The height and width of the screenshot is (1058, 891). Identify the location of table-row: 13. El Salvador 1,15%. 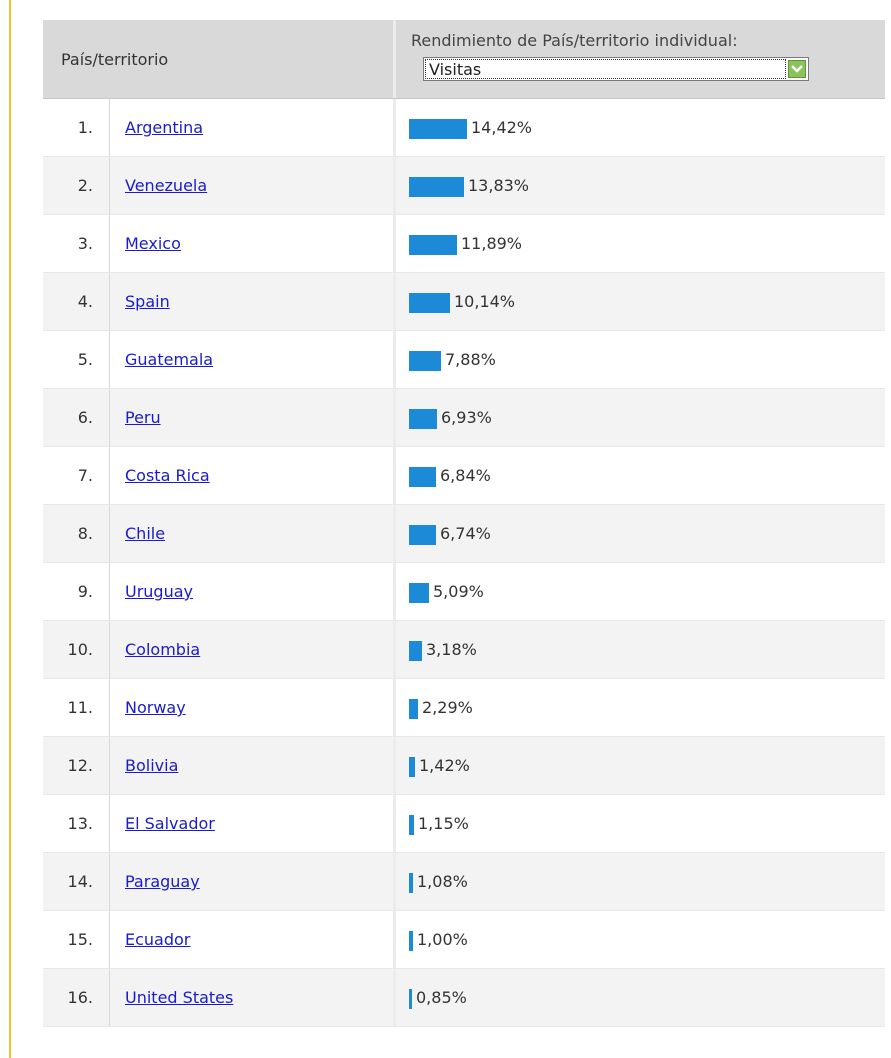
(464, 824).